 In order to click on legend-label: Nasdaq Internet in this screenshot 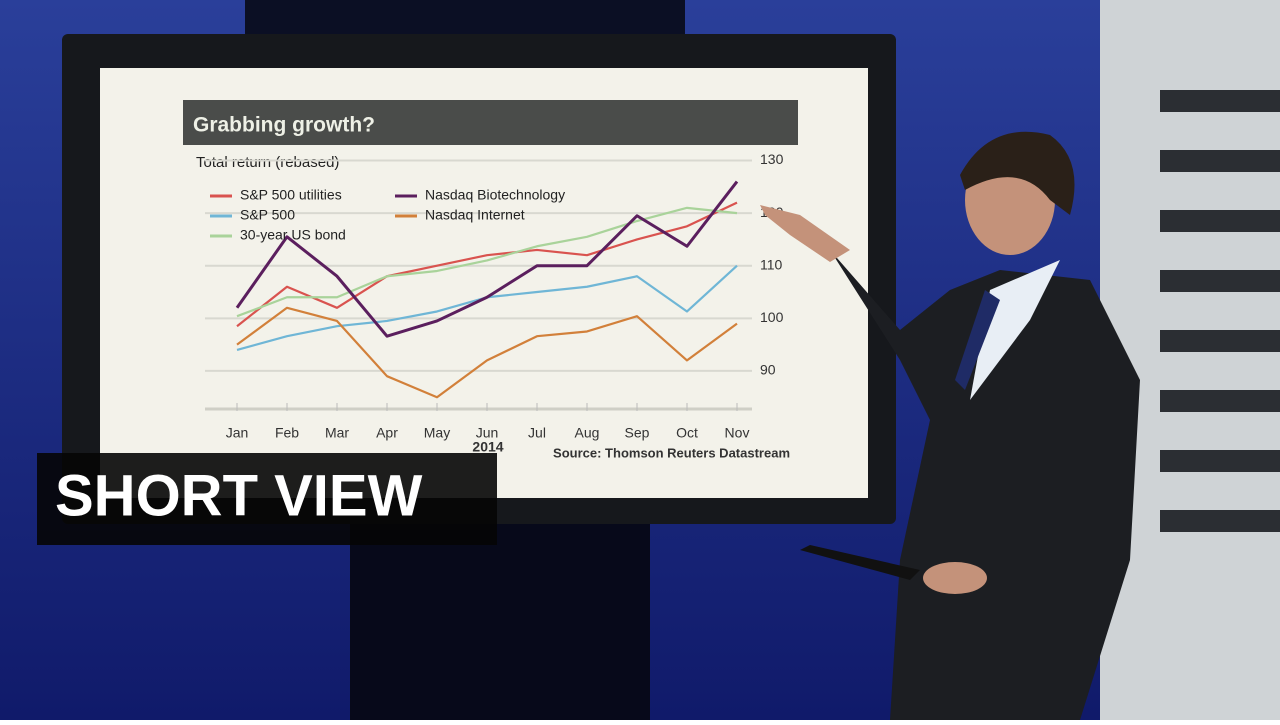, I will do `click(475, 215)`.